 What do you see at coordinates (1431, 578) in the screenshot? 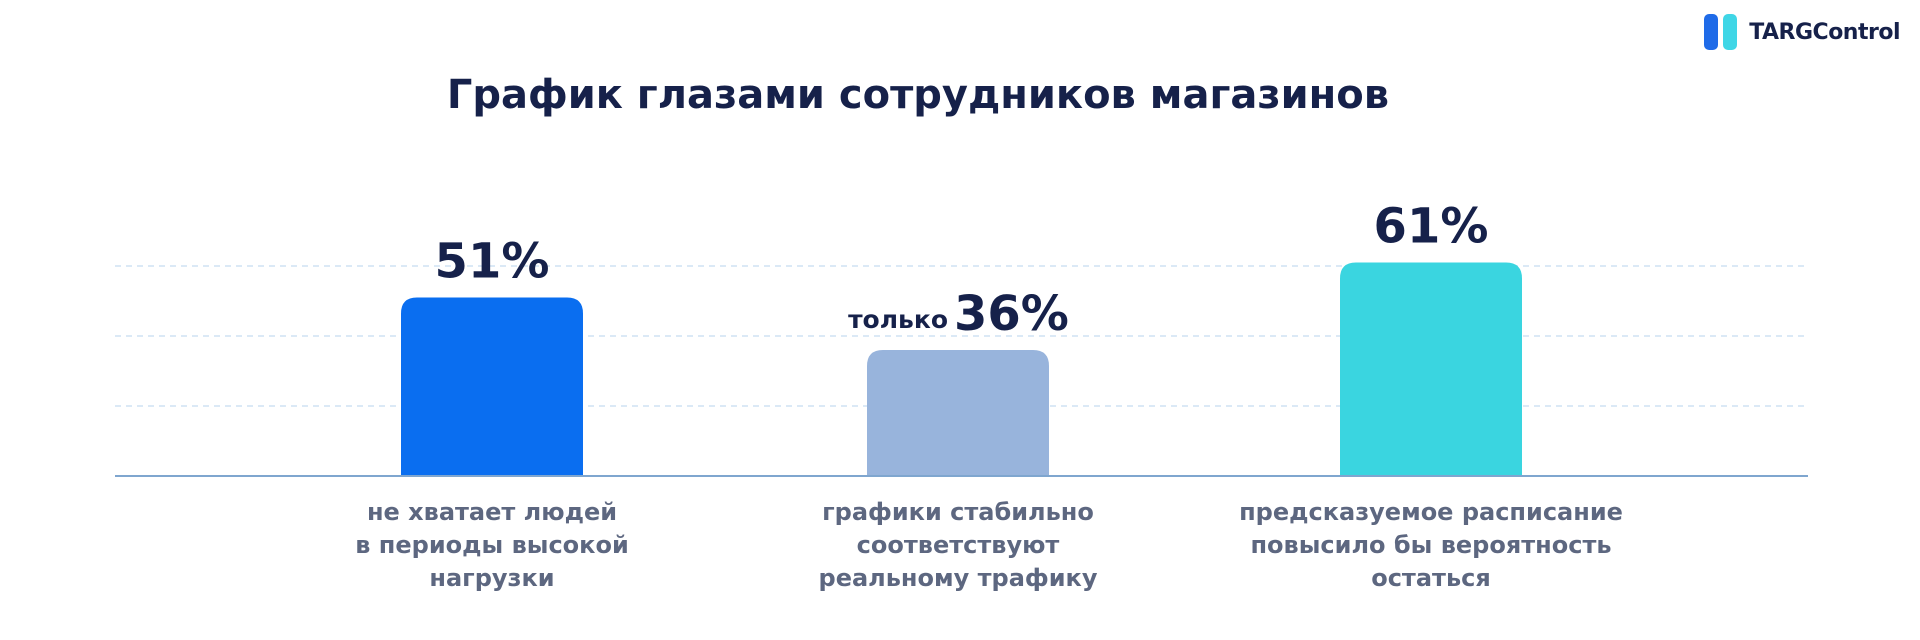
I see `category-label-line: остаться` at bounding box center [1431, 578].